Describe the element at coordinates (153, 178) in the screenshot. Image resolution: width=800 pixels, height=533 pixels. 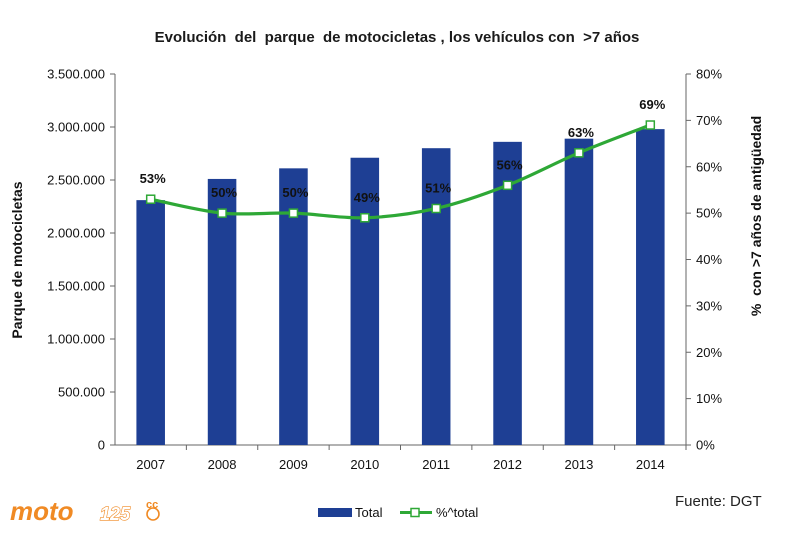
I see `pct-data-label: 53%` at that location.